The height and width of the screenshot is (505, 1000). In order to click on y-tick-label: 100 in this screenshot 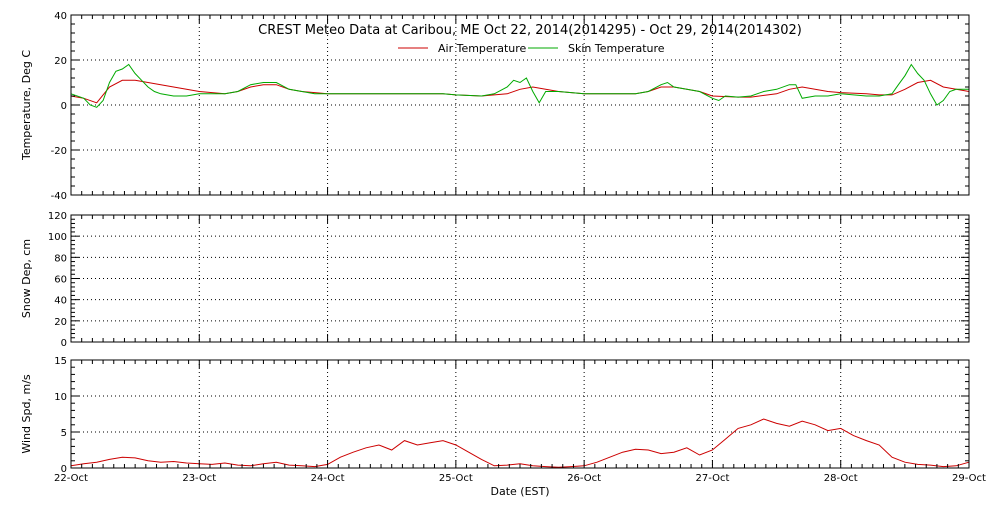, I will do `click(57, 237)`.